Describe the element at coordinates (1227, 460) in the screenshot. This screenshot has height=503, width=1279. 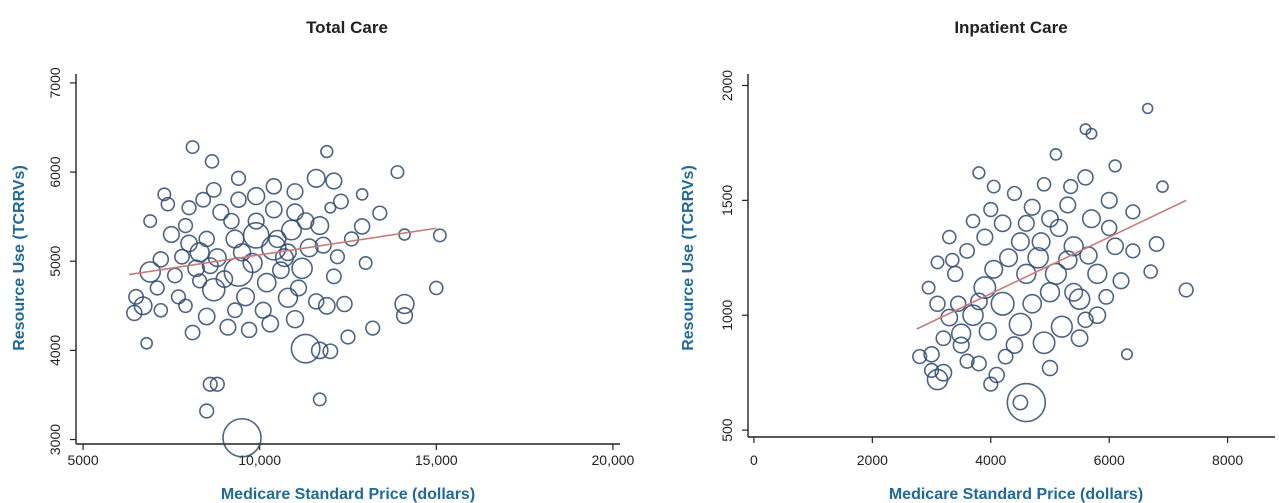
I see `x-tick-label: 8000` at that location.